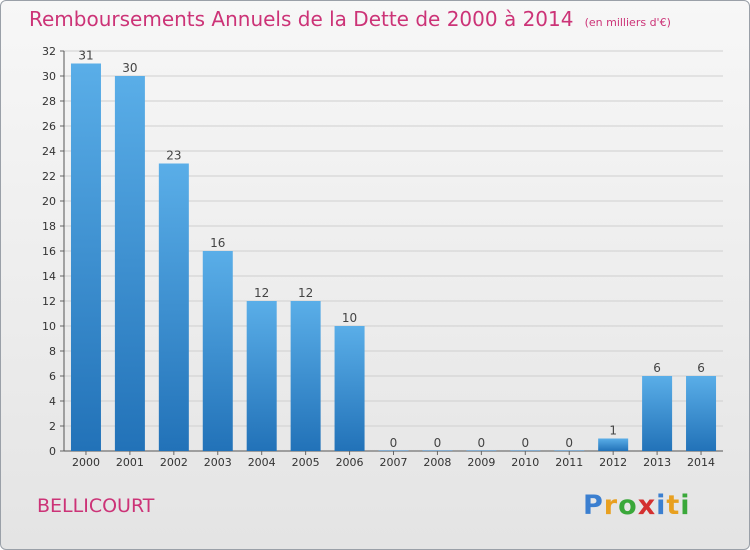 This screenshot has height=550, width=750. What do you see at coordinates (525, 462) in the screenshot?
I see `x-tick-label: 2010` at bounding box center [525, 462].